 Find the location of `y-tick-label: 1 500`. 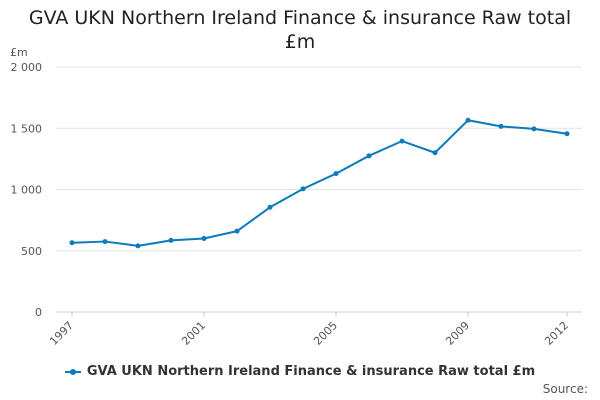

y-tick-label: 1 500 is located at coordinates (27, 128).